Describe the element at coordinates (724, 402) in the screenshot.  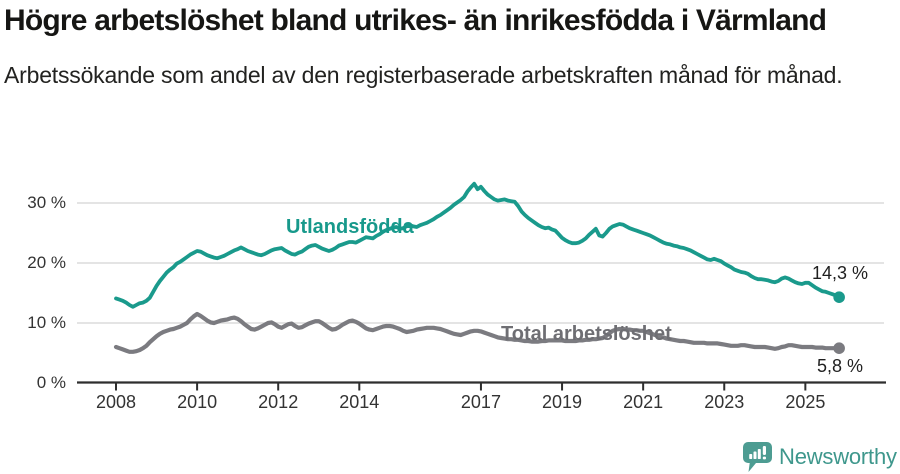
I see `x-axis-tick-label: 2023` at that location.